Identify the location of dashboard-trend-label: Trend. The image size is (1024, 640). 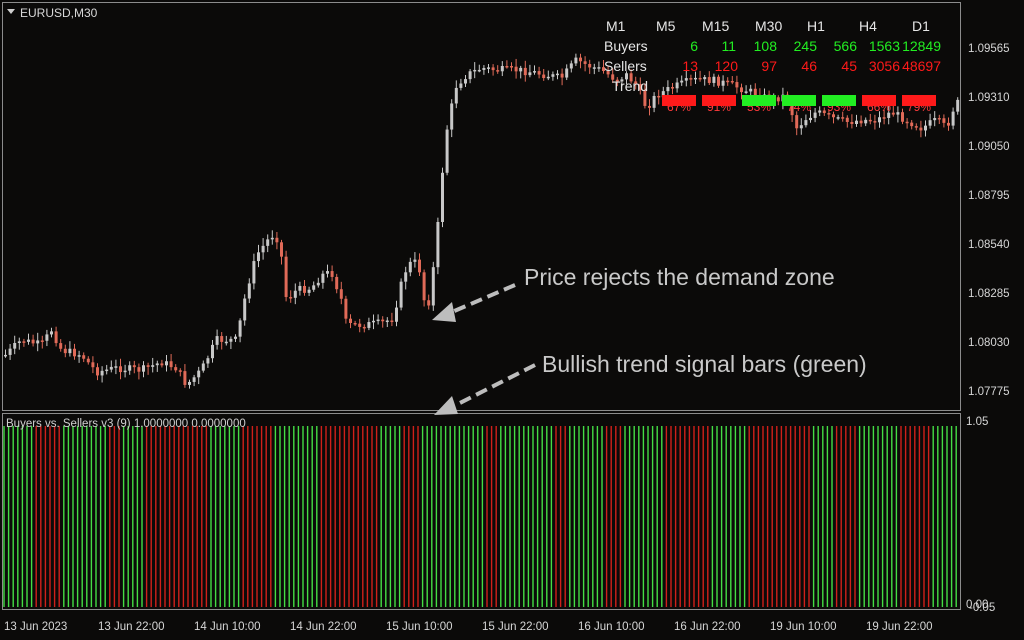
(630, 86).